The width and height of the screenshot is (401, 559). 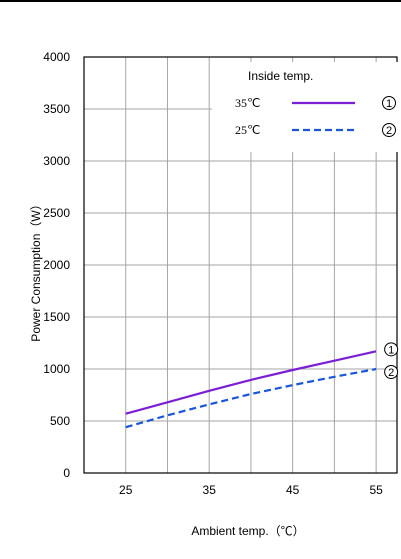 I want to click on series-lines, so click(x=251, y=389).